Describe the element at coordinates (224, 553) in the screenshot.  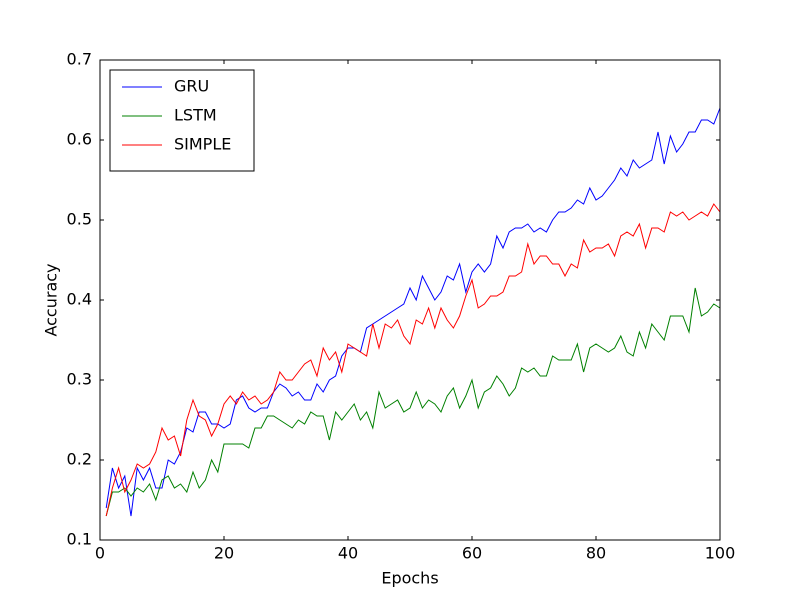
I see `x-tick-label: 20` at that location.